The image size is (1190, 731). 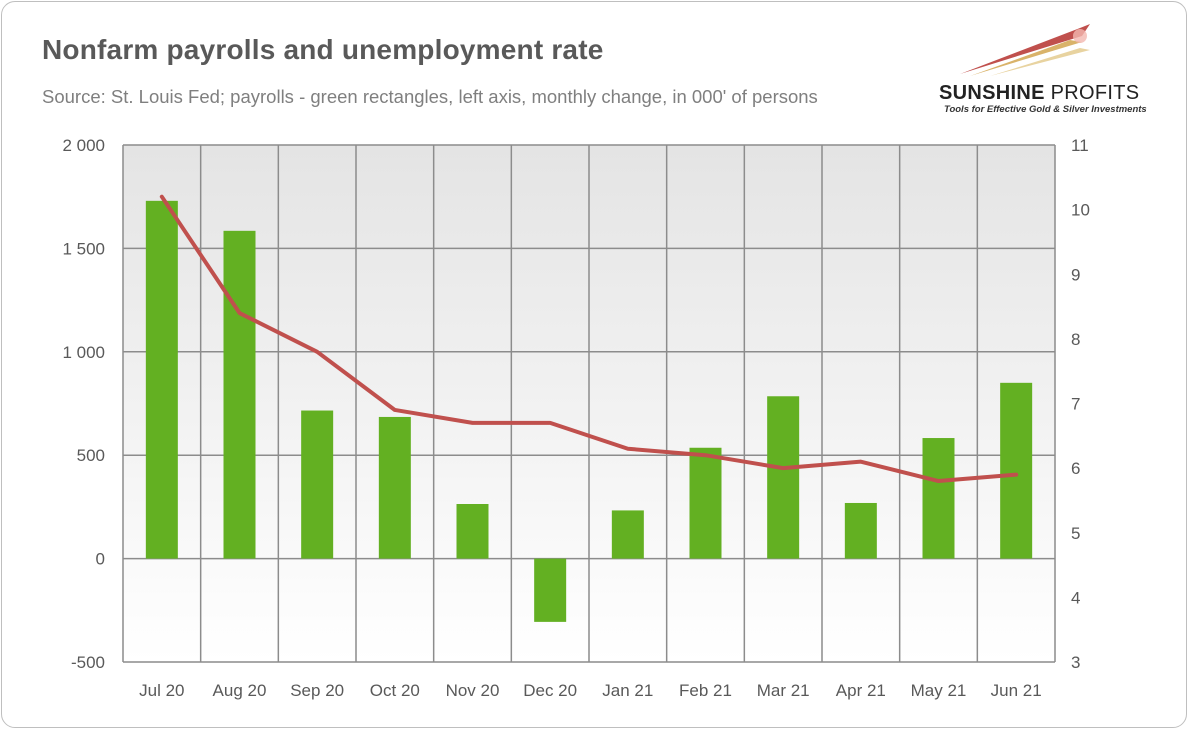 I want to click on right-axis-tick-label: 7, so click(x=1075, y=404).